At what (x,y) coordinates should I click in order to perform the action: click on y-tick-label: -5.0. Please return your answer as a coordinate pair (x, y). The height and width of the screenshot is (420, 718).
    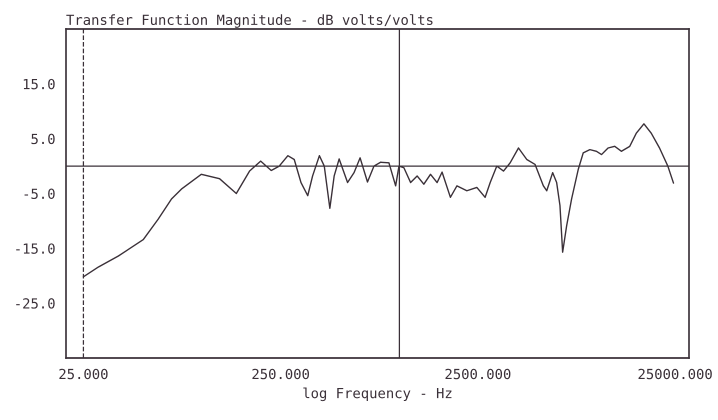
    Looking at the image, I should click on (39, 194).